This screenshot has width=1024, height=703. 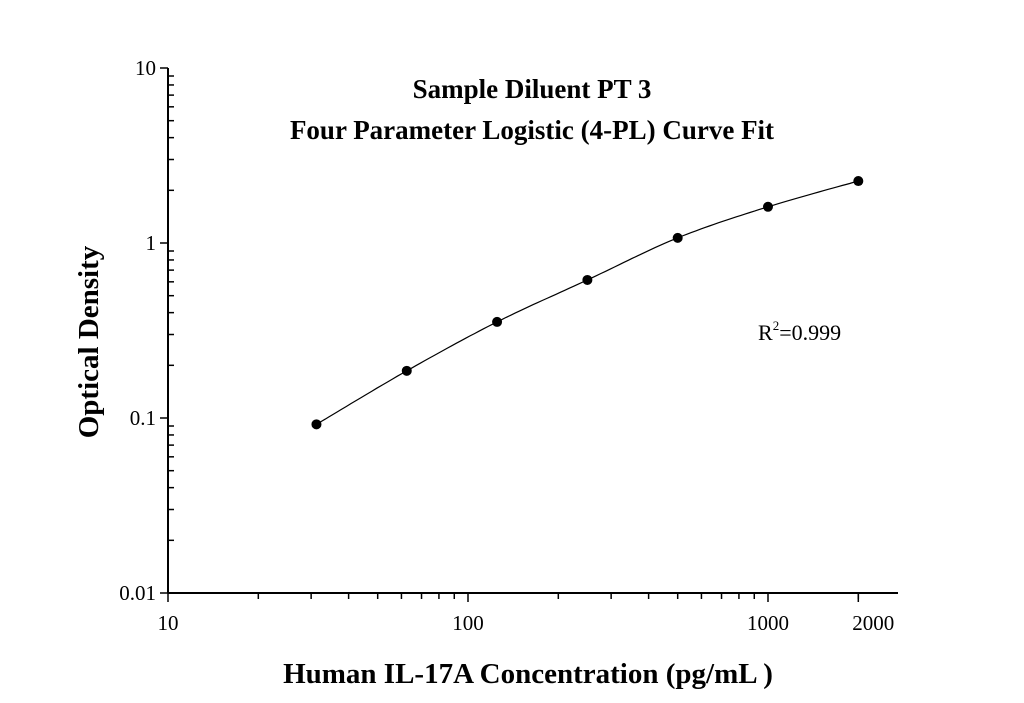 I want to click on y-tick-label: 10, so click(x=145, y=68).